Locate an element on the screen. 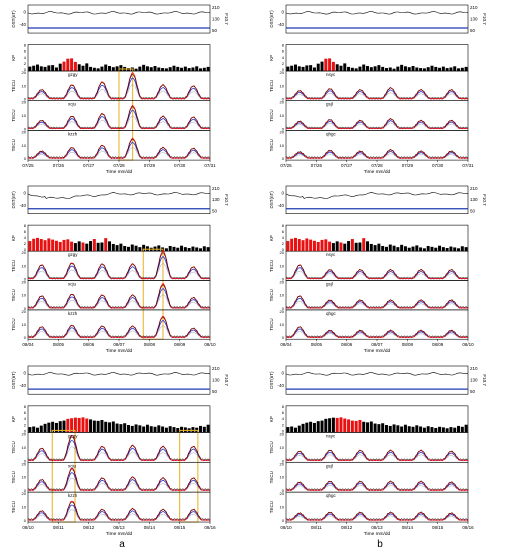 This screenshot has height=550, width=510. tec-line-red is located at coordinates (377, 455).